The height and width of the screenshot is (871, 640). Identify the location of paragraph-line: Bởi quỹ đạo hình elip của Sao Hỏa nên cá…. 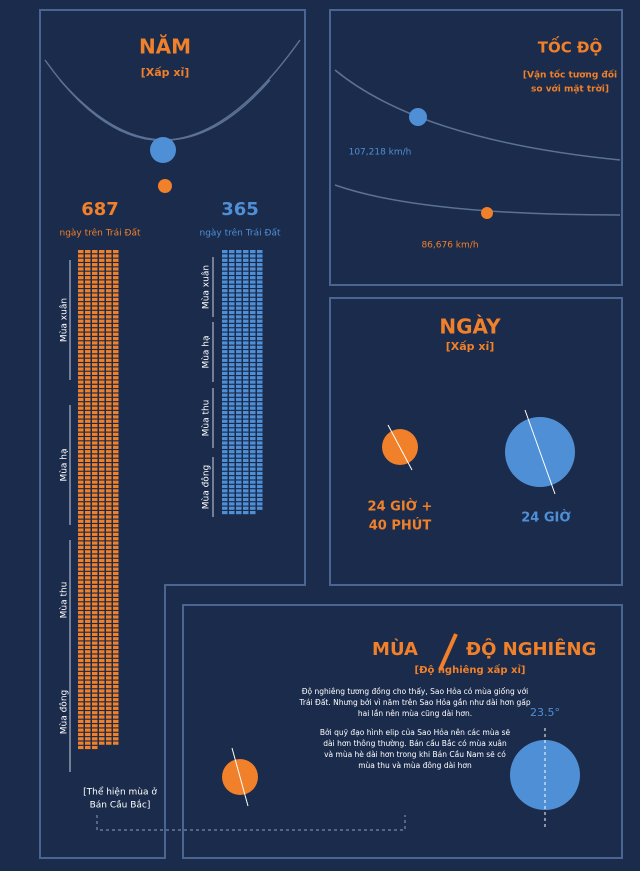
(415, 732).